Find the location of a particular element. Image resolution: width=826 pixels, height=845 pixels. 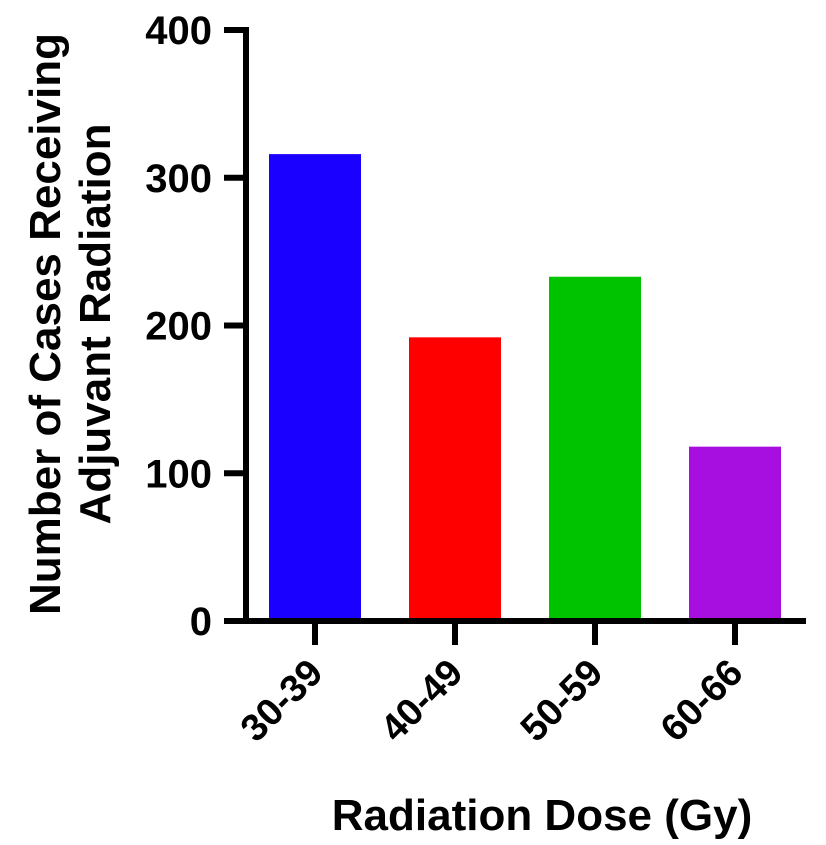

y-tick-label: 200 is located at coordinates (178, 327).